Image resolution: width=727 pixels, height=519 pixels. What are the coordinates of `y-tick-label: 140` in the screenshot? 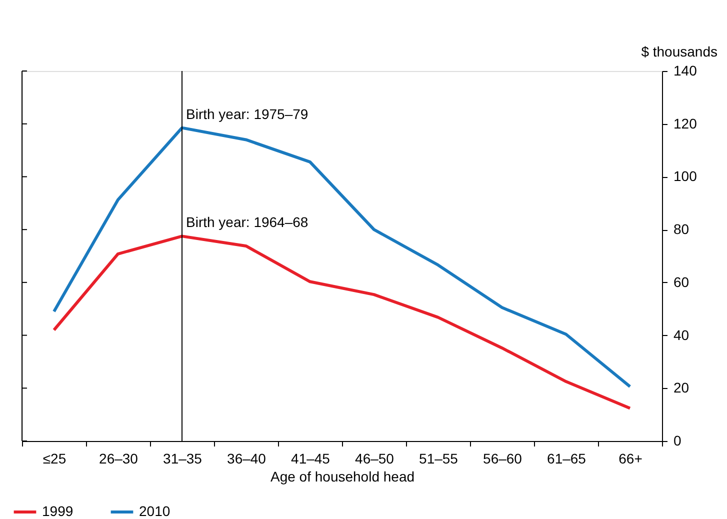 It's located at (686, 70).